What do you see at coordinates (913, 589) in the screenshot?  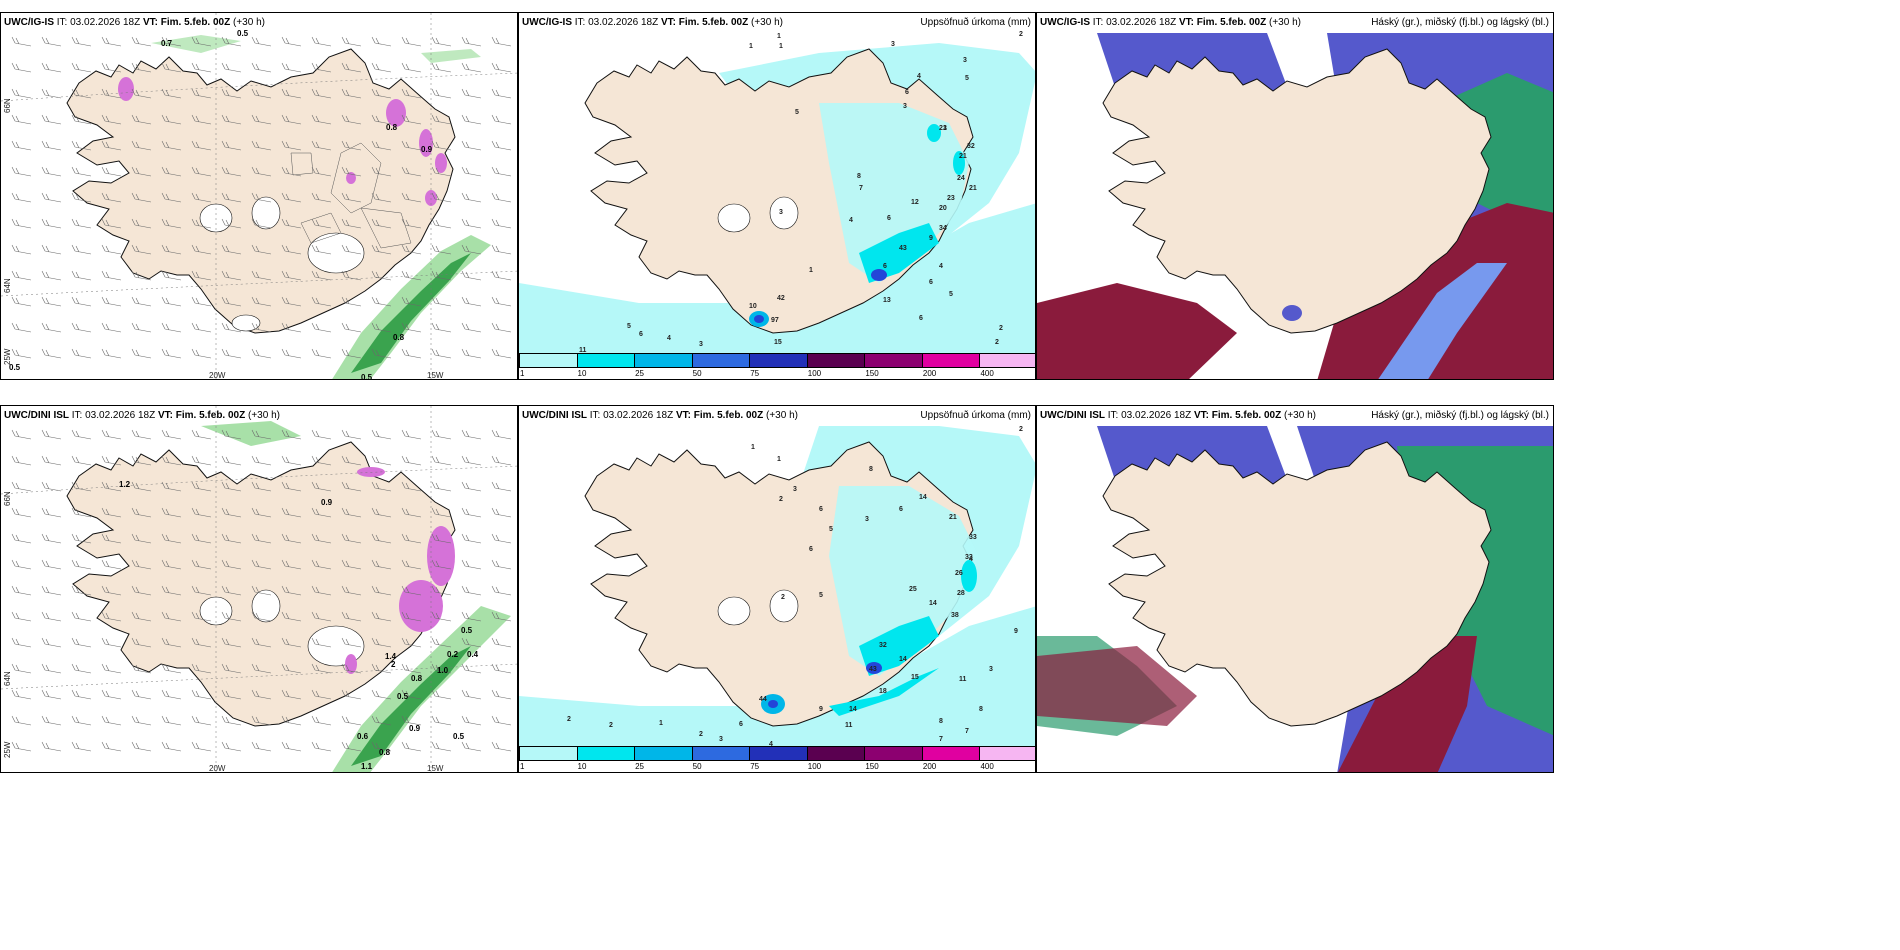 I see `precip-value-label: 25` at bounding box center [913, 589].